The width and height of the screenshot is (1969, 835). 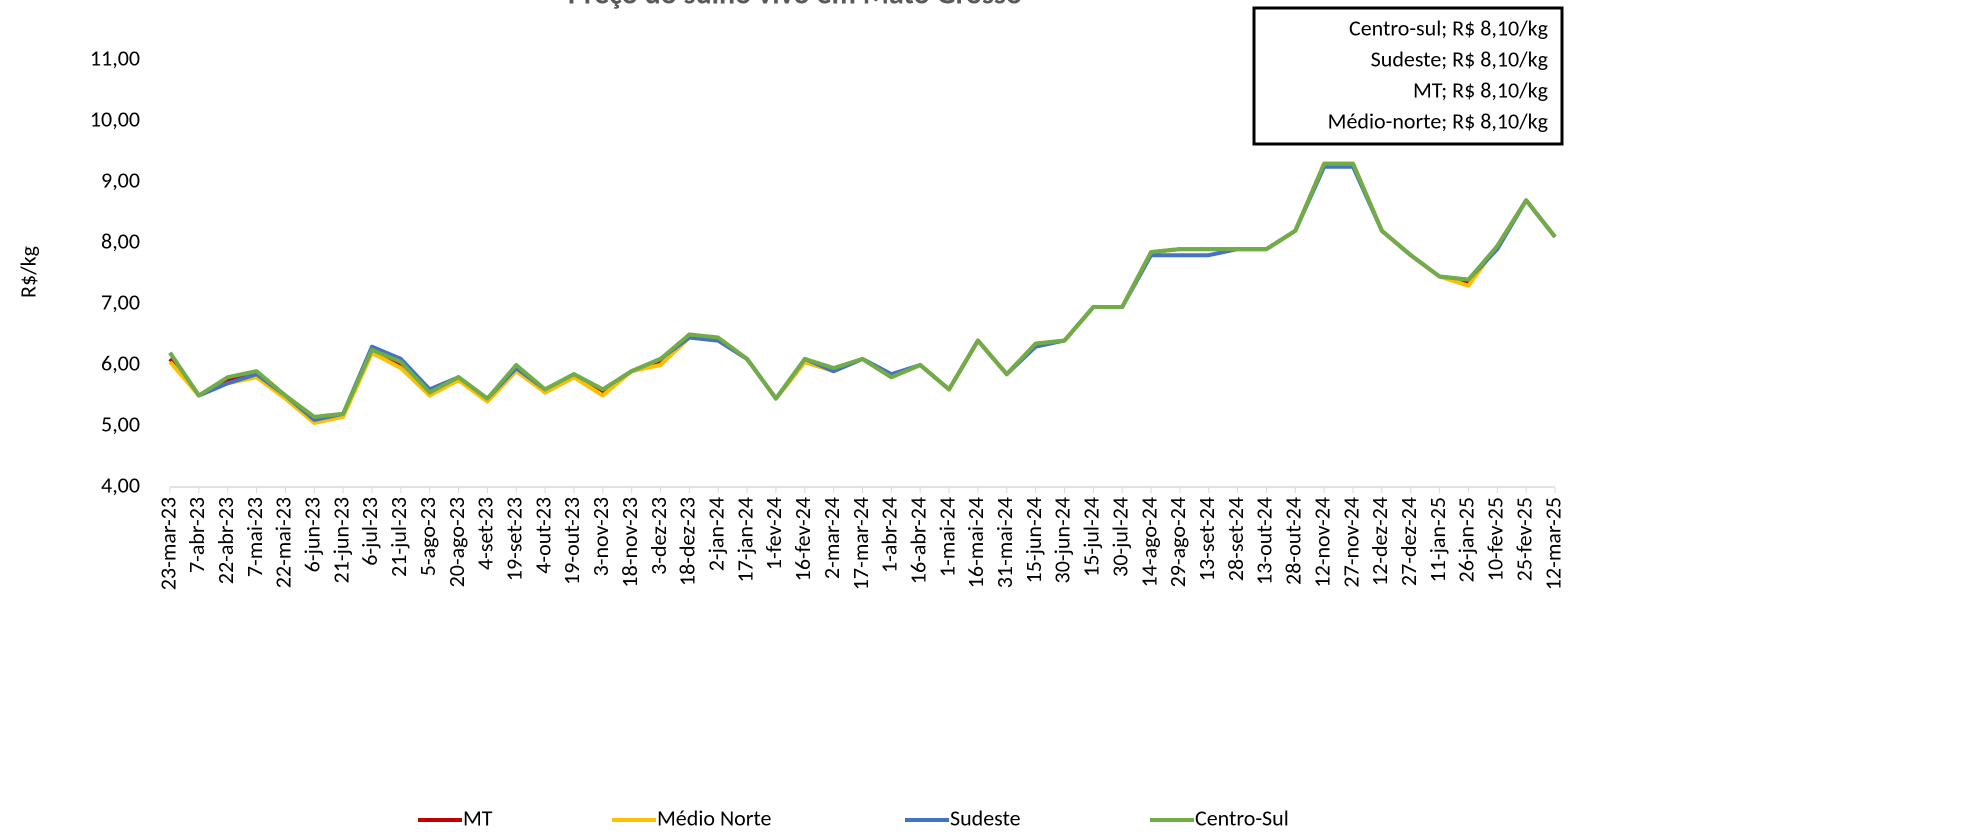 What do you see at coordinates (802, 539) in the screenshot?
I see `x-tick-label: 16-fev-24` at bounding box center [802, 539].